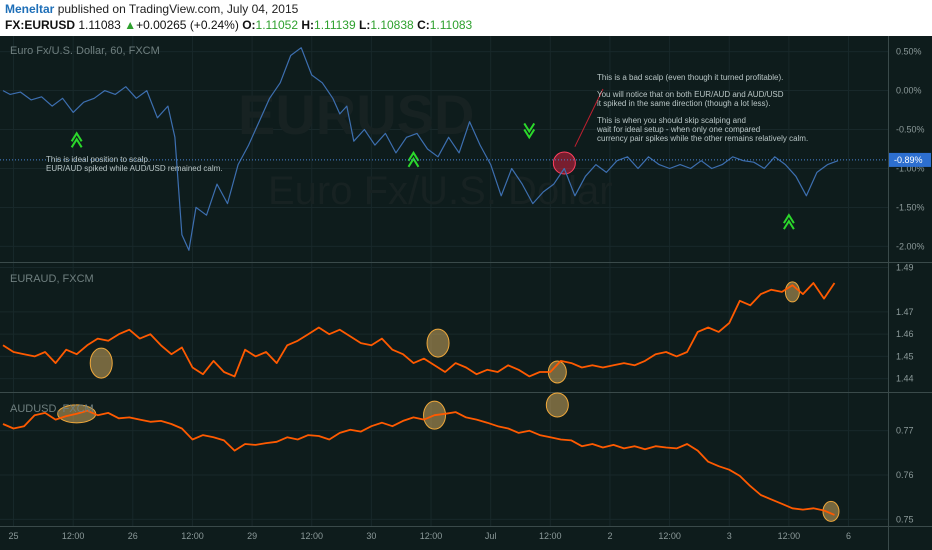  I want to click on bad-scalp-marker, so click(564, 163).